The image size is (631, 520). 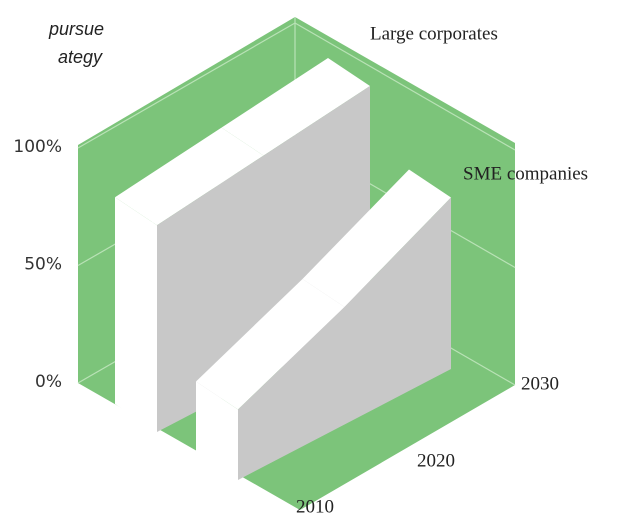 What do you see at coordinates (43, 265) in the screenshot?
I see `y-tick-label: 50%` at bounding box center [43, 265].